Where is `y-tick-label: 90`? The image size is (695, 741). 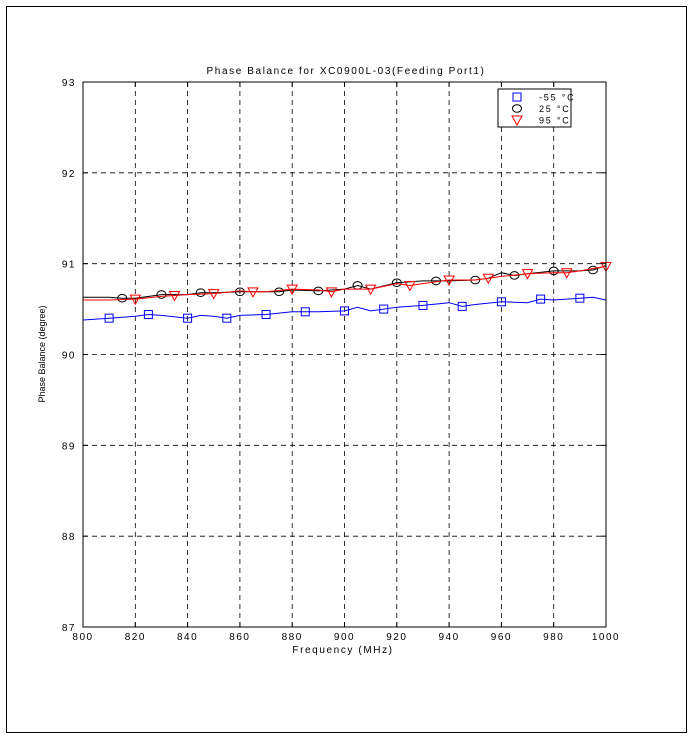 y-tick-label: 90 is located at coordinates (69, 356).